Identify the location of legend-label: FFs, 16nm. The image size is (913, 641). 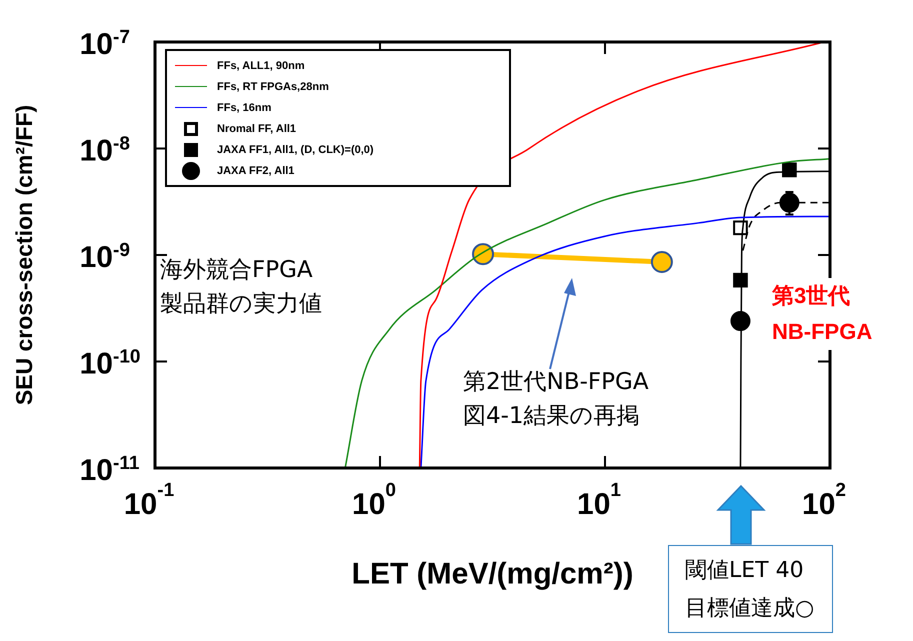
(244, 108).